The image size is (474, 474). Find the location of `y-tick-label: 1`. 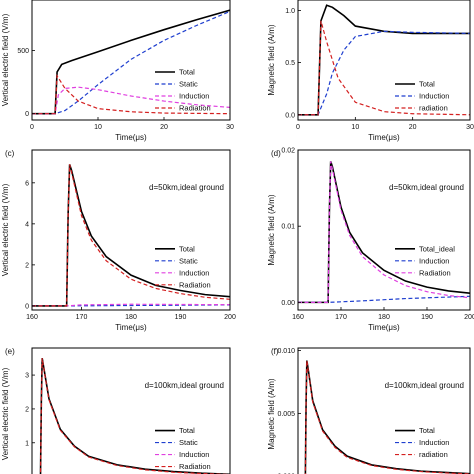

y-tick-label: 1 is located at coordinates (27, 443).